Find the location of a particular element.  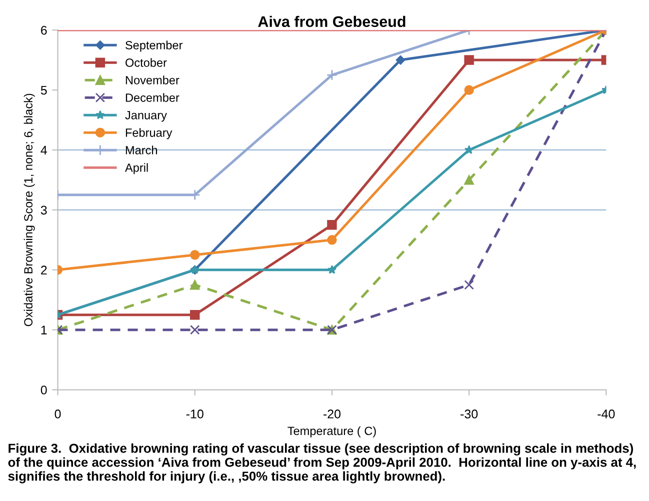

chart-title: Aiva from Gebeseud is located at coordinates (332, 22).